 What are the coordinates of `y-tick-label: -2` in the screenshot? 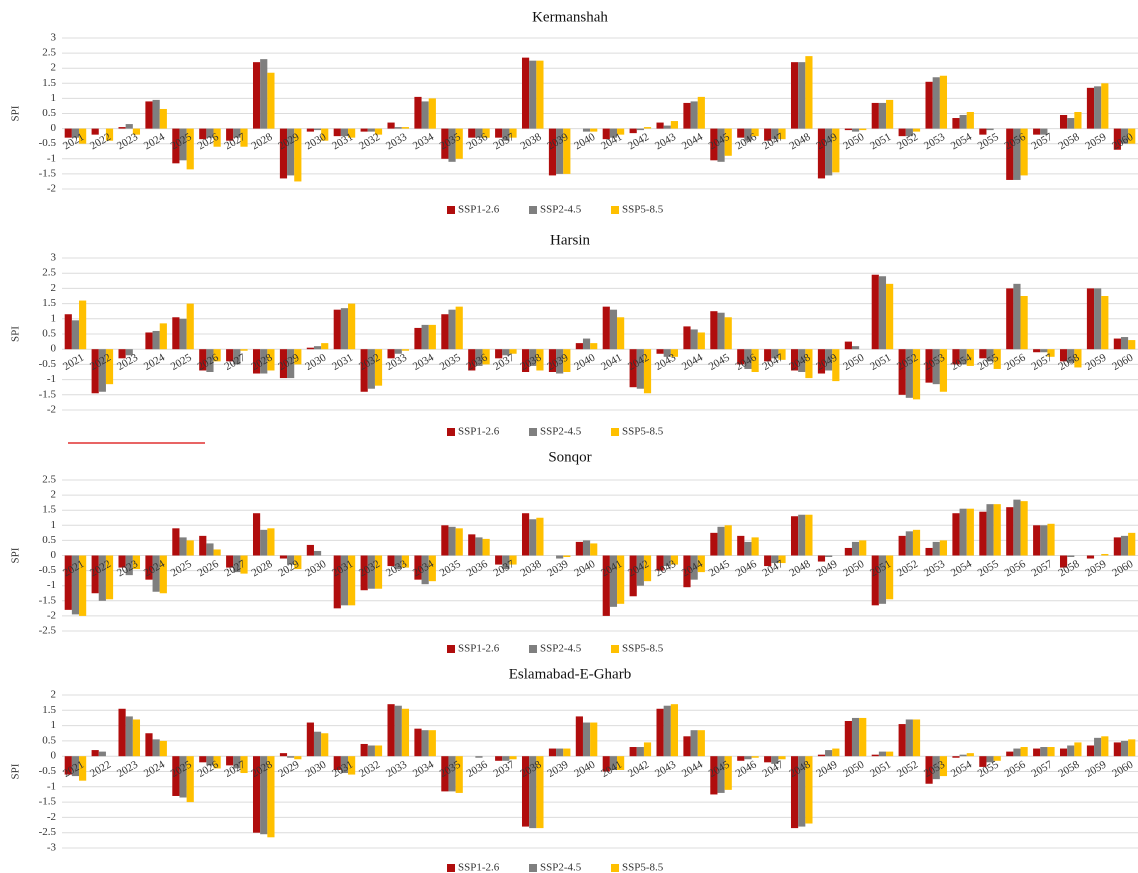 It's located at (51, 615).